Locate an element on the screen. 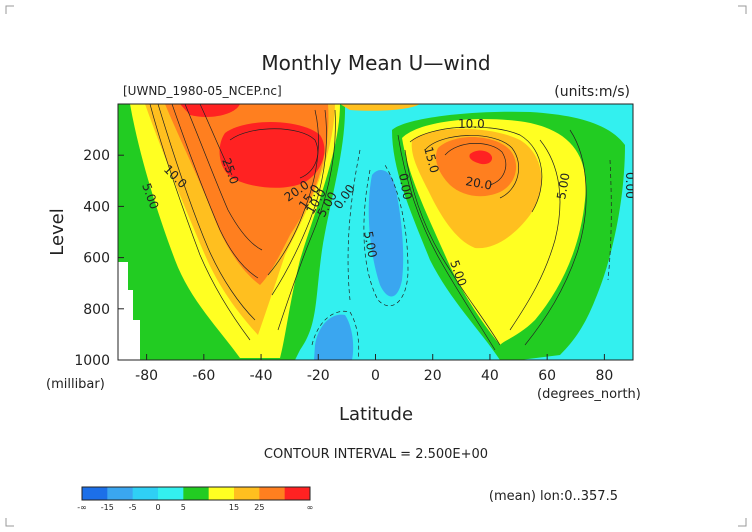 The width and height of the screenshot is (752, 532). x-tick-label: 80 is located at coordinates (604, 376).